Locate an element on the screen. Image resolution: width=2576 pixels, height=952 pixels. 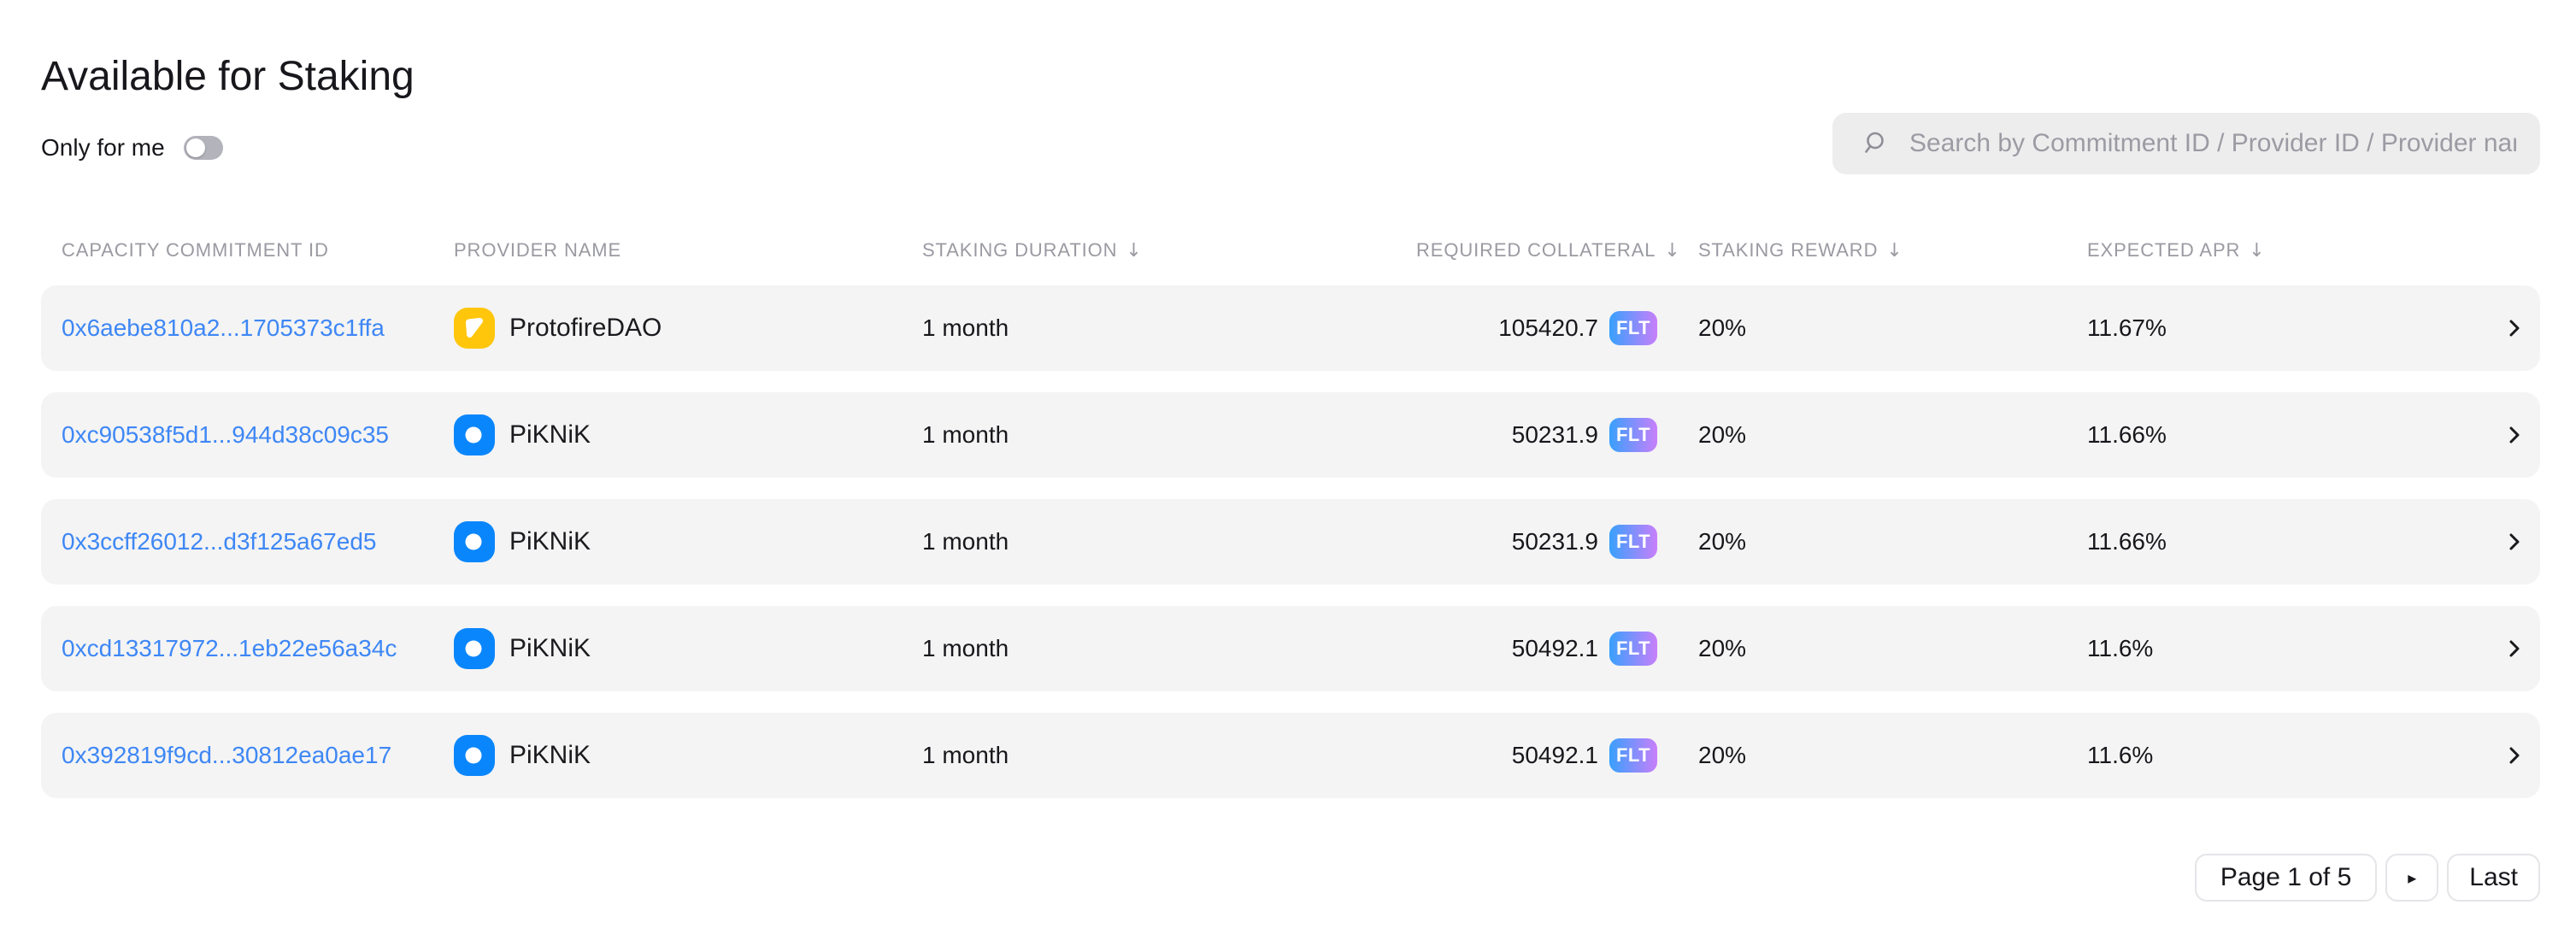
only-for-me-label: Only for me is located at coordinates (103, 148).